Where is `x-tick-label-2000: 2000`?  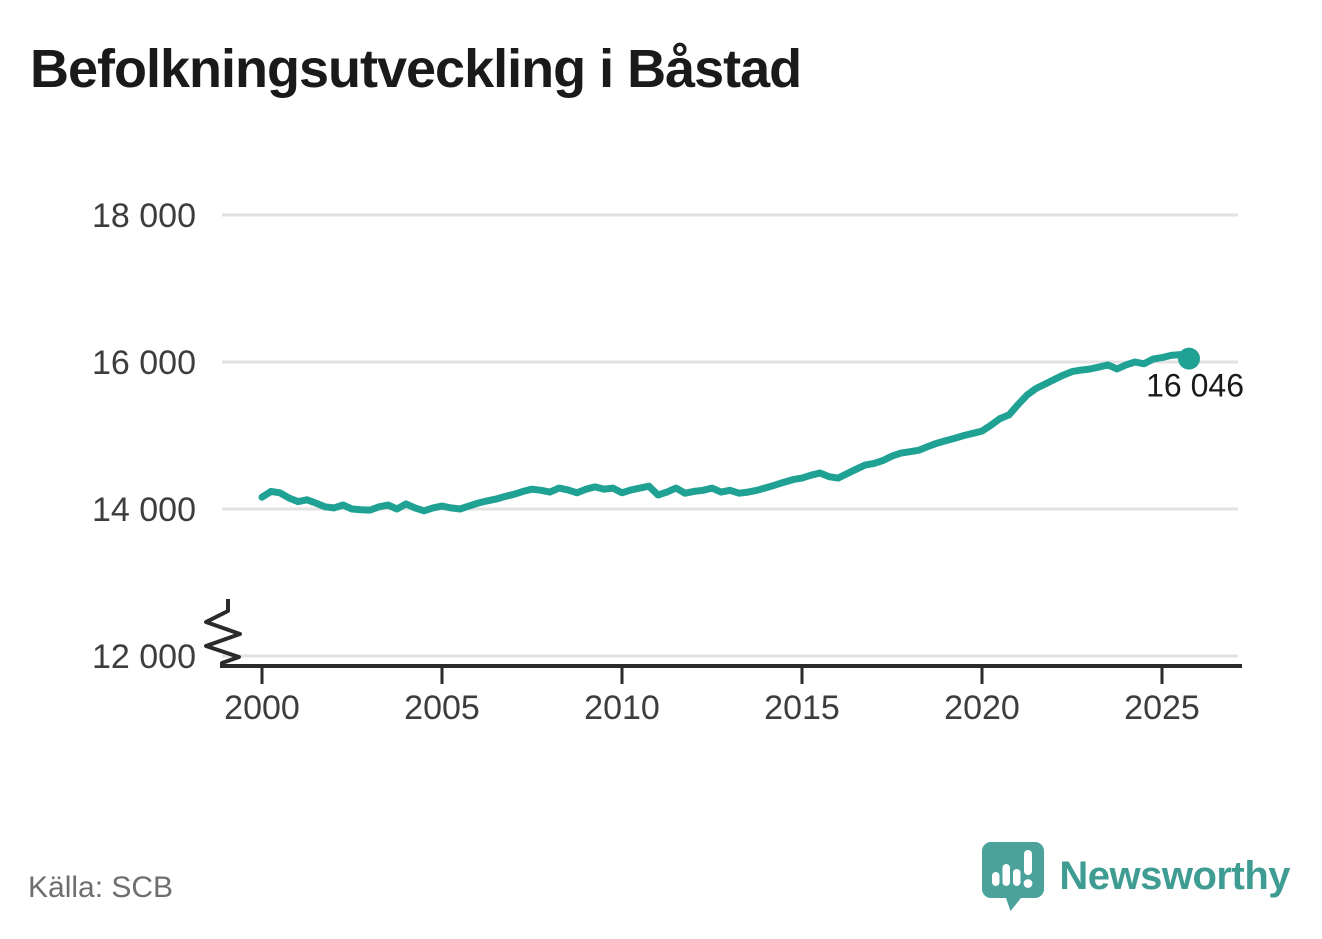
x-tick-label-2000: 2000 is located at coordinates (262, 708).